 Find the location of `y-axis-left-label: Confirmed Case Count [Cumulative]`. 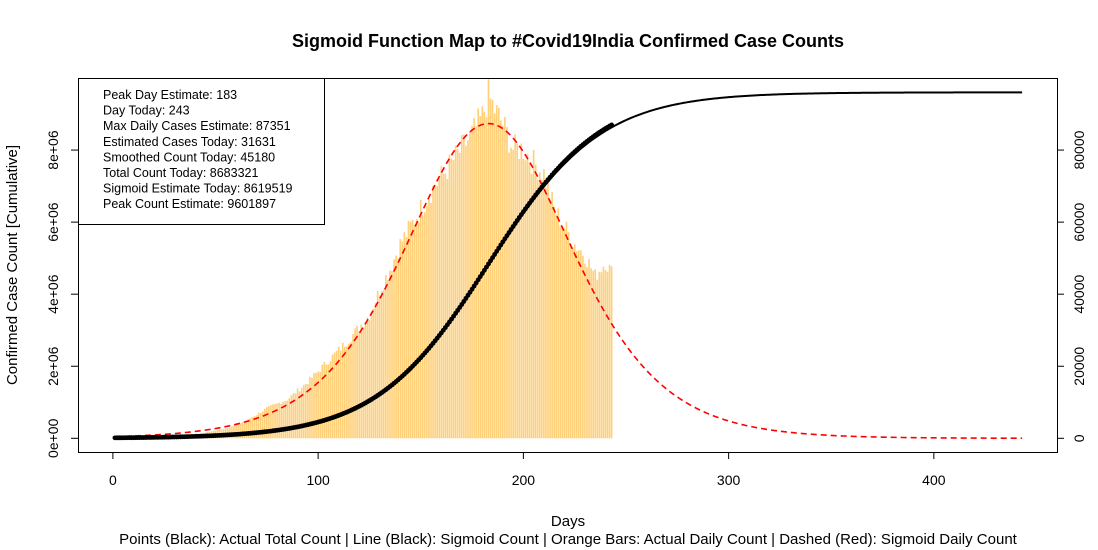

y-axis-left-label: Confirmed Case Count [Cumulative] is located at coordinates (12, 265).